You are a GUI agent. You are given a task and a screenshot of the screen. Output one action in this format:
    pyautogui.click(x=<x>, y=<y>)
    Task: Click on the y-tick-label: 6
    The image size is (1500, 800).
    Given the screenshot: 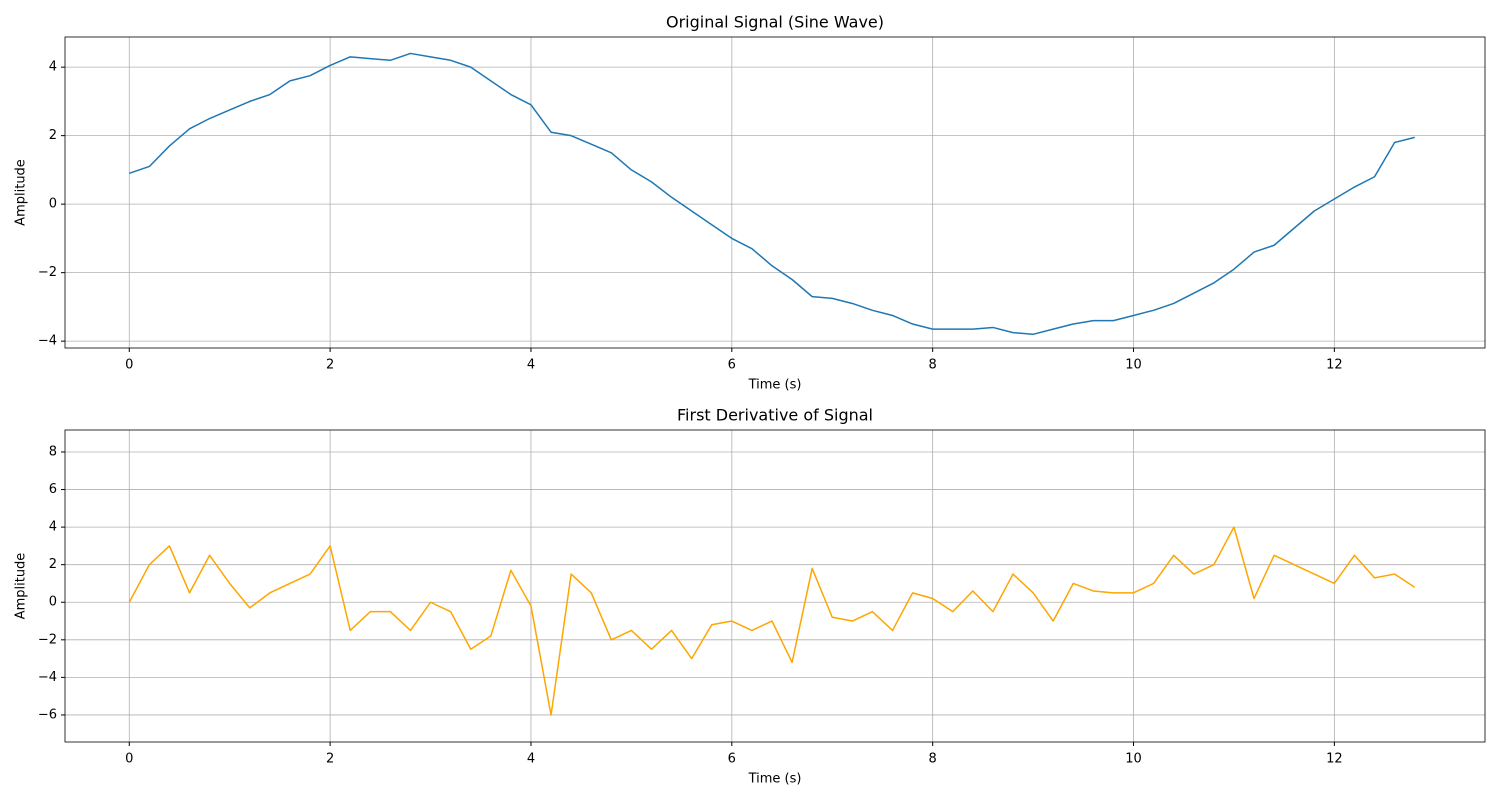 What is the action you would take?
    pyautogui.click(x=53, y=489)
    